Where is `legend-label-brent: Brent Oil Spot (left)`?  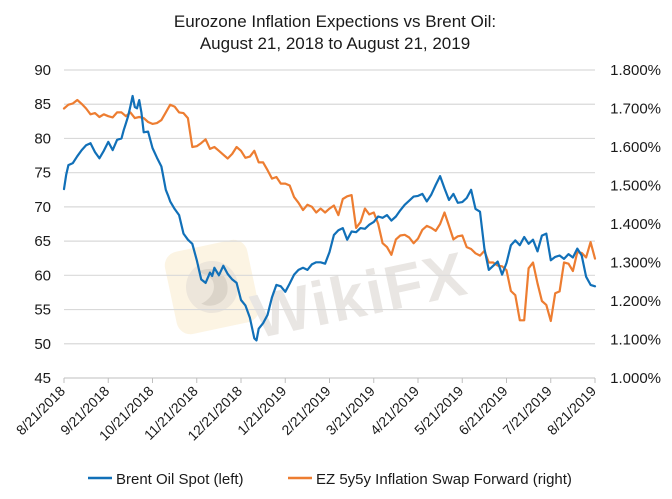
legend-label-brent: Brent Oil Spot (left) is located at coordinates (180, 479).